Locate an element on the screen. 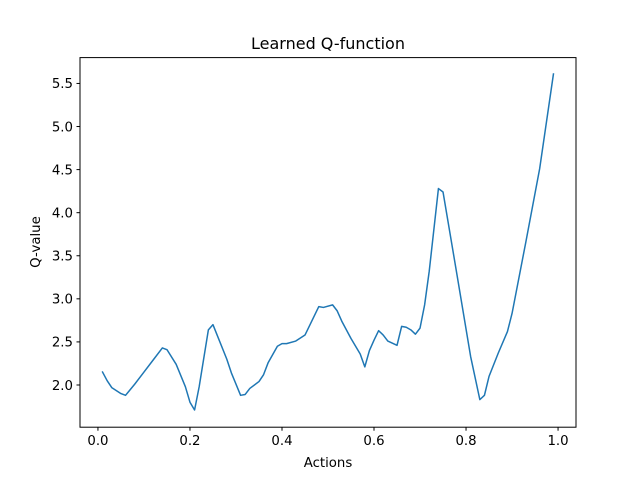  y-tick-label: 5.0 is located at coordinates (62, 127).